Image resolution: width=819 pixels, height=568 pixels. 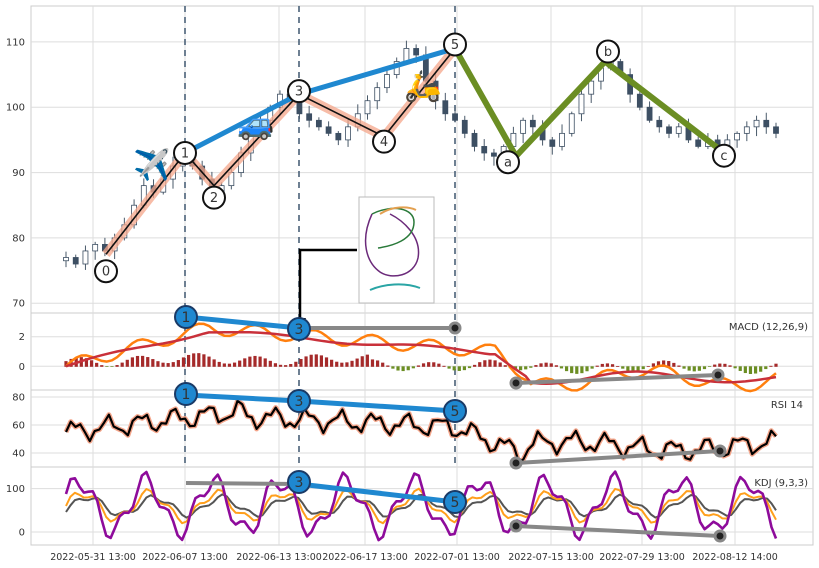 I want to click on macd-label: MACD (12,26,9), so click(x=768, y=327).